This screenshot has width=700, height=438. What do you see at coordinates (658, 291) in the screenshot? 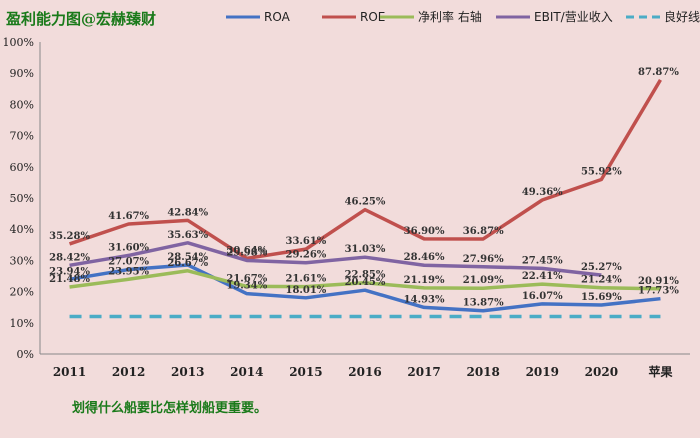
I see `data-label: 17.73%` at bounding box center [658, 291].